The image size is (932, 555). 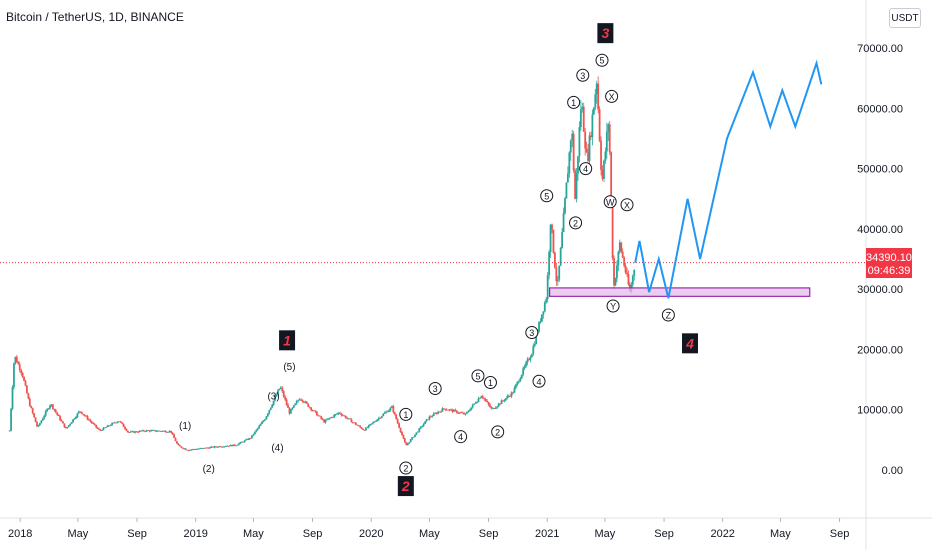 I want to click on x-tick-label: 2021, so click(x=547, y=534).